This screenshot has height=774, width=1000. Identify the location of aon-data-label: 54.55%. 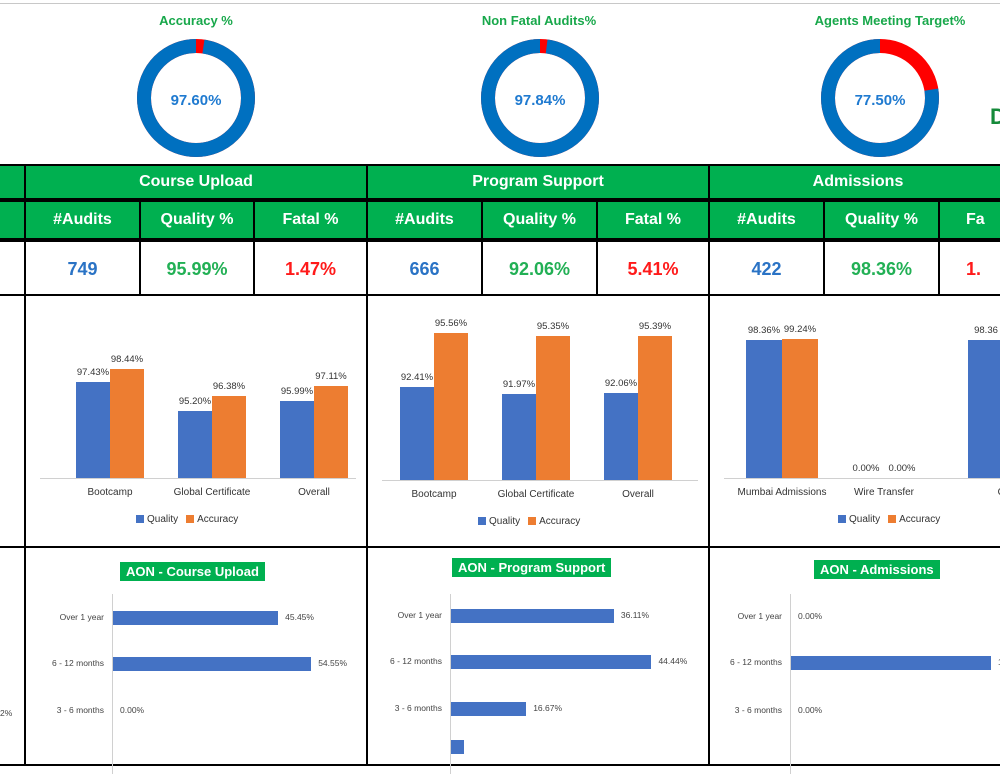
(333, 663).